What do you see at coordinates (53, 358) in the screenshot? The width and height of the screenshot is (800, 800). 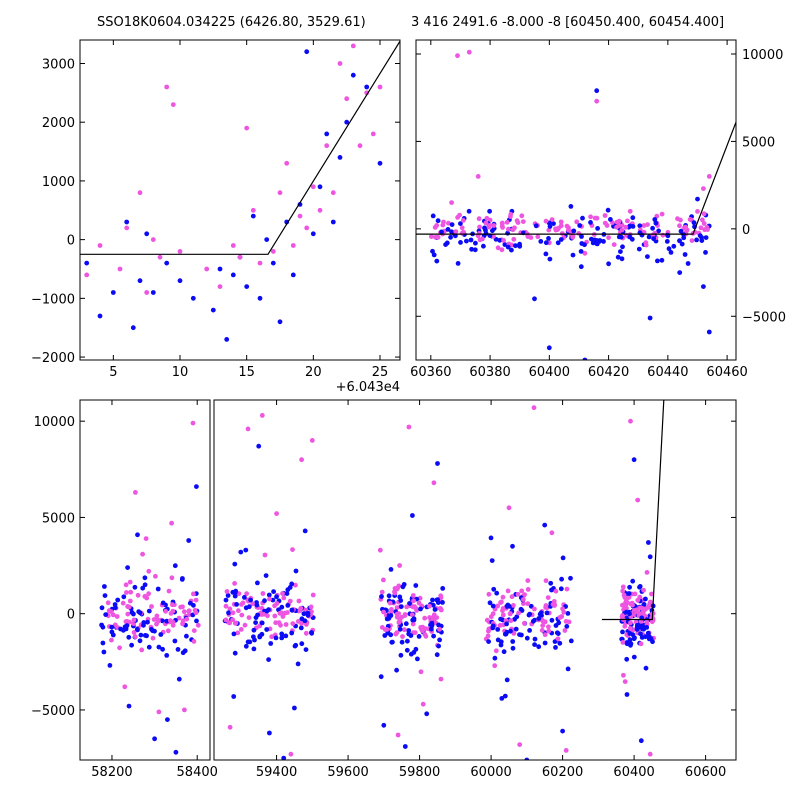 I see `y-tick-label: −2000` at bounding box center [53, 358].